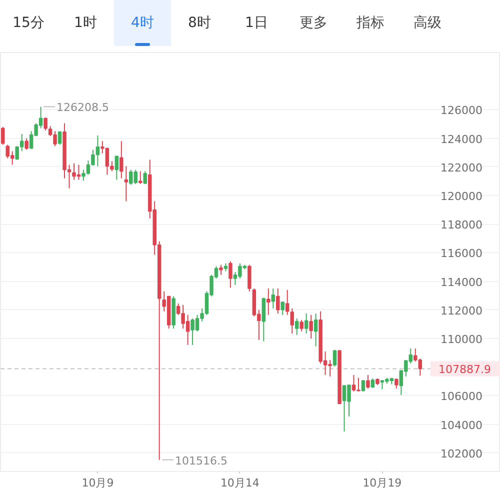 The width and height of the screenshot is (500, 491). What do you see at coordinates (461, 111) in the screenshot?
I see `y-tick-label: 126000` at bounding box center [461, 111].